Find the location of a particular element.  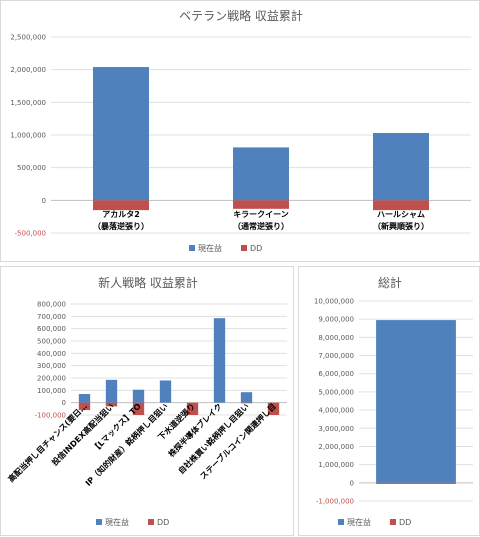

chart-title: 新人戦略 収益累計 is located at coordinates (148, 282).